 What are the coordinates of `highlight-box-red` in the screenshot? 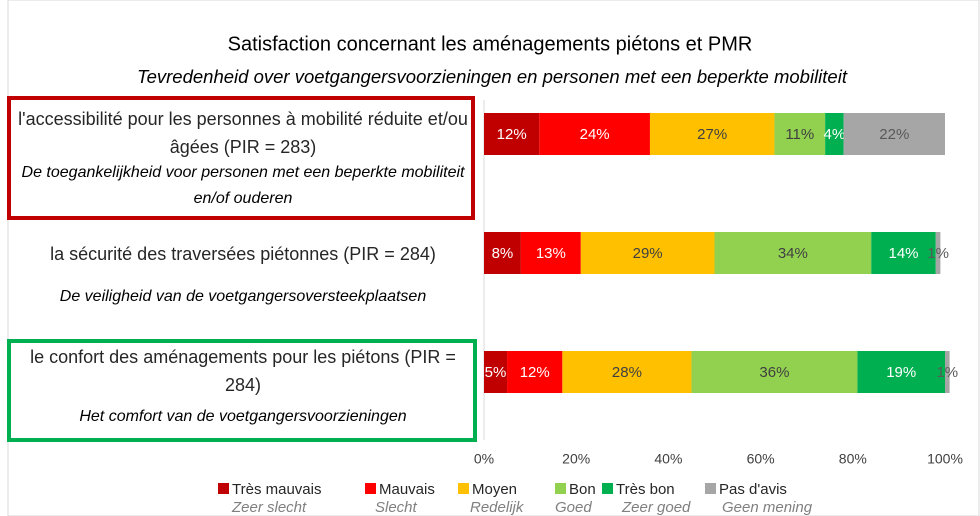 It's located at (241, 158).